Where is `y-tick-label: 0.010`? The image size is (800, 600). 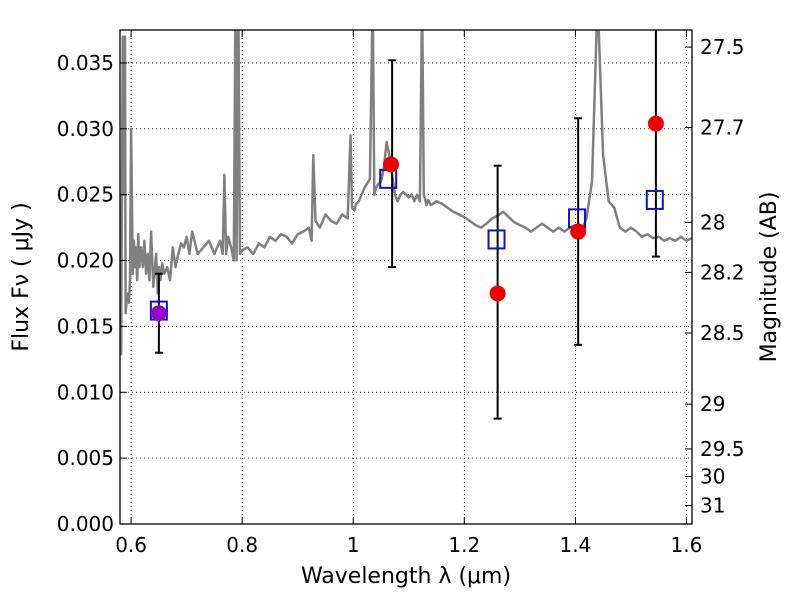
y-tick-label: 0.010 is located at coordinates (85, 392).